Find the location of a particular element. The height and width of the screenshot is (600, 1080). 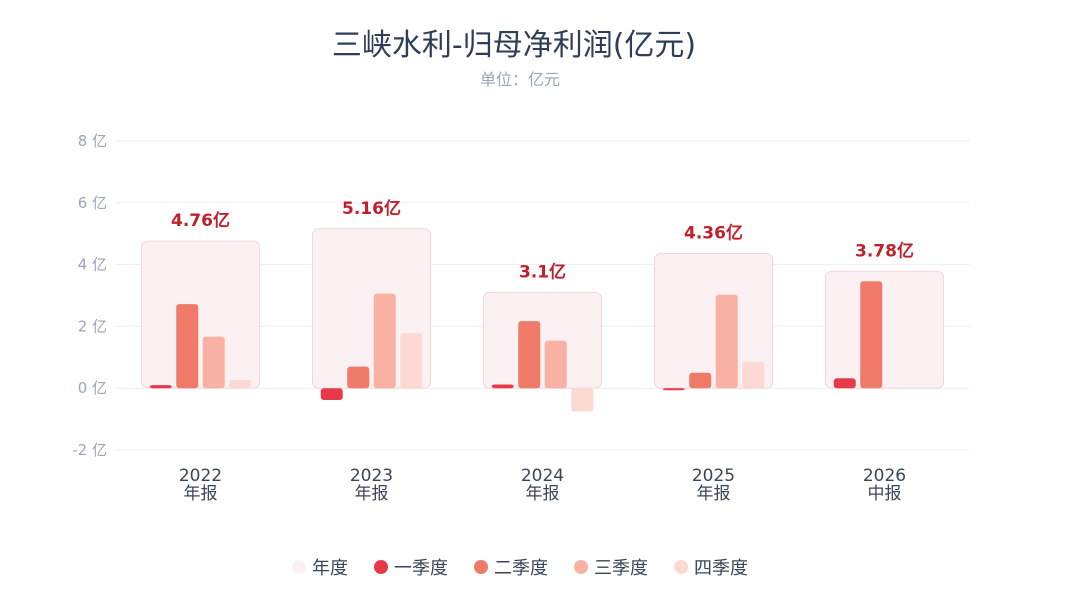

y-tick-label: -2 亿 is located at coordinates (89, 450).